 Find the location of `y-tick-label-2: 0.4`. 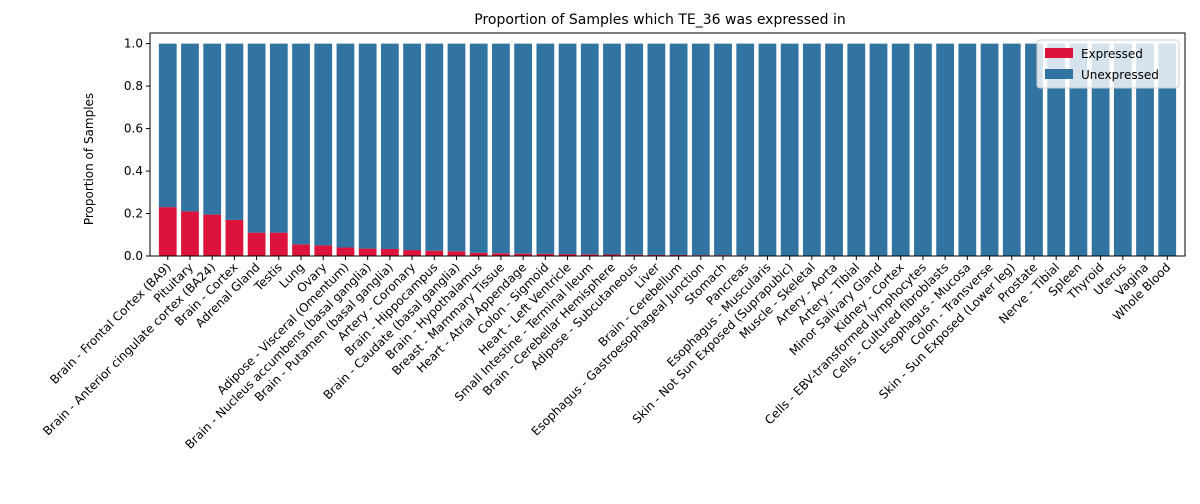

y-tick-label-2: 0.4 is located at coordinates (133, 171).